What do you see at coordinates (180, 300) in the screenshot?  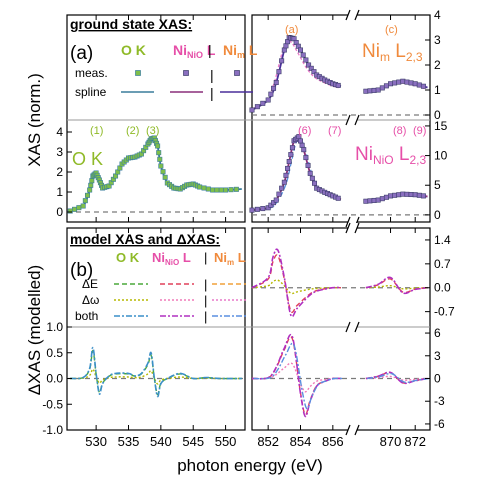 I see `legend-b-lines` at bounding box center [180, 300].